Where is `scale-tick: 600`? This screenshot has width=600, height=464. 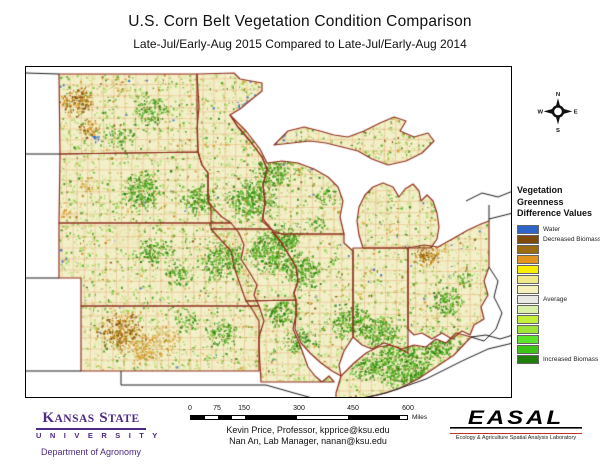
scale-tick: 600 is located at coordinates (408, 408).